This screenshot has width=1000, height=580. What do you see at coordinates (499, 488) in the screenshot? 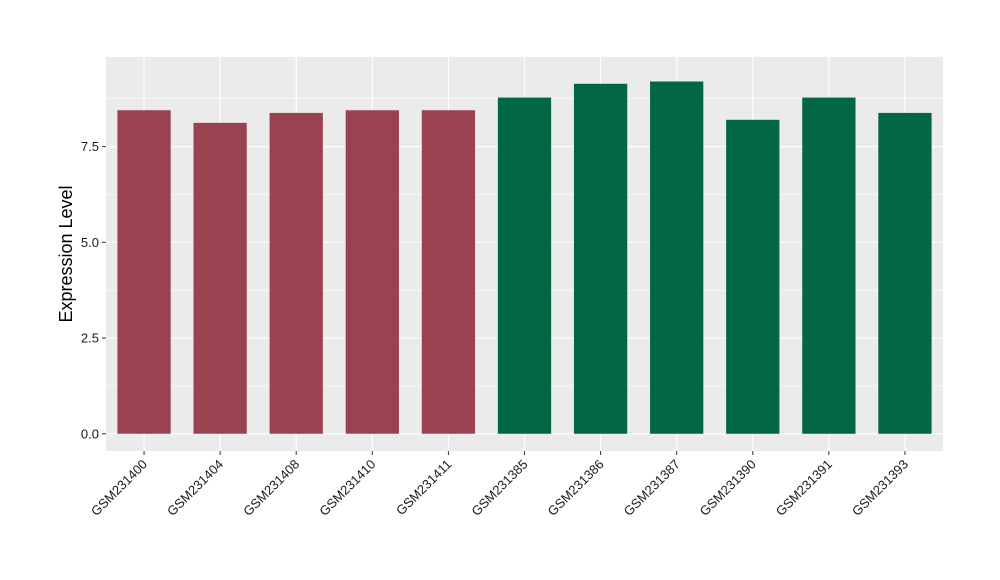
I see `x-tick-label: GSM231385` at bounding box center [499, 488].